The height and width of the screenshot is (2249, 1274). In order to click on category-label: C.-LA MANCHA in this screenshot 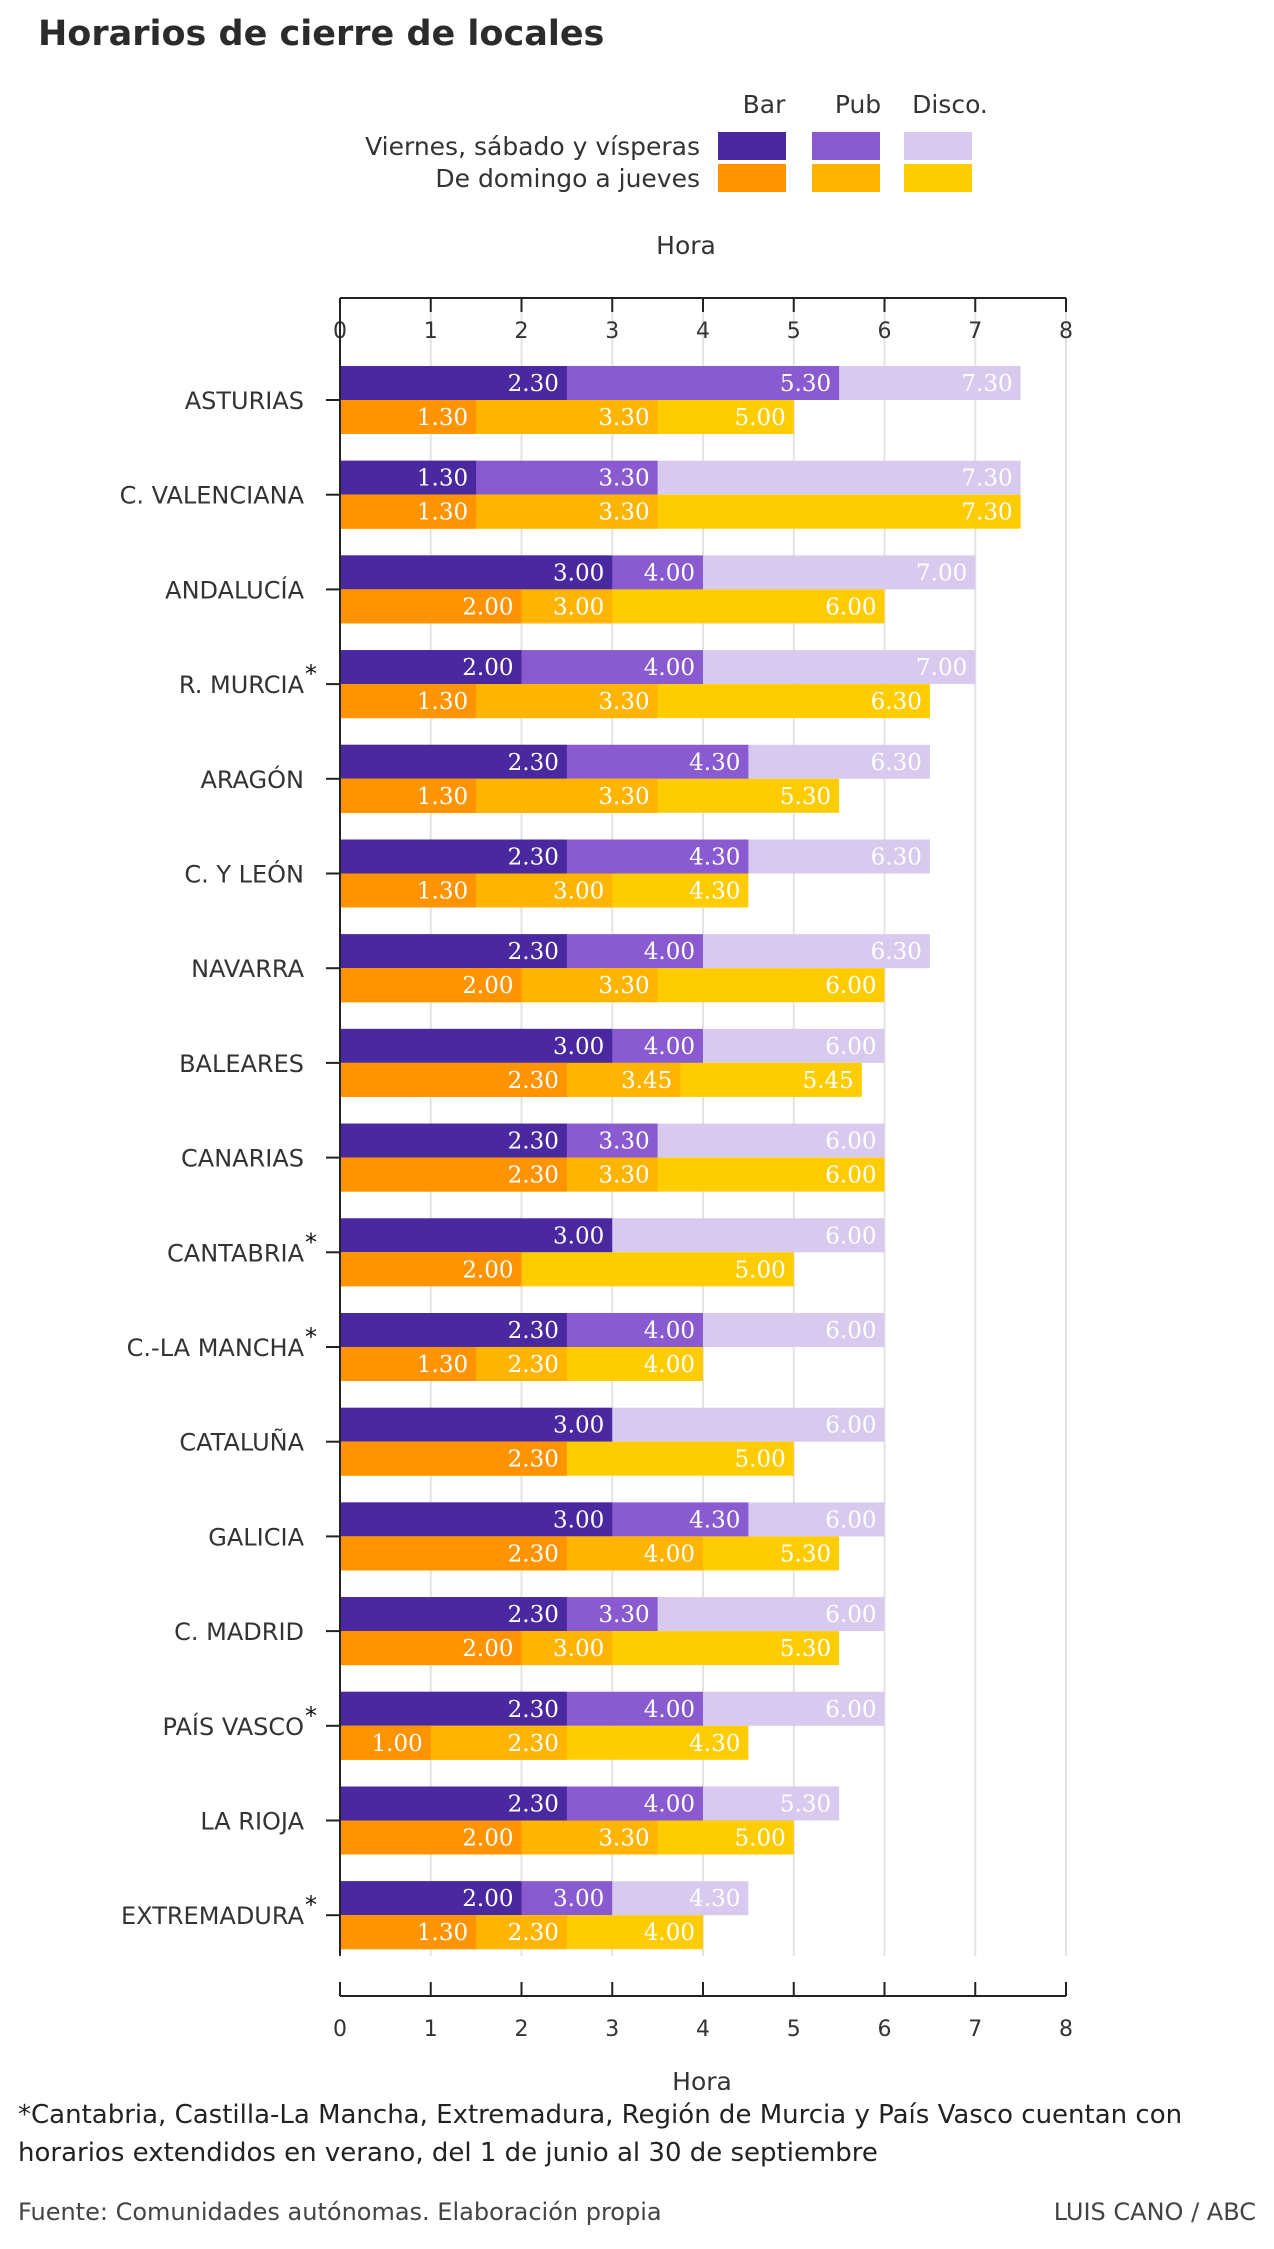, I will do `click(216, 1348)`.